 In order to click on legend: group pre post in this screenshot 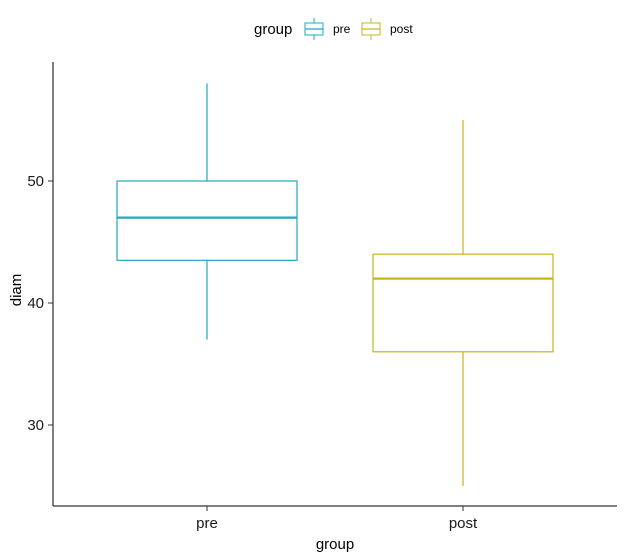, I will do `click(333, 29)`.